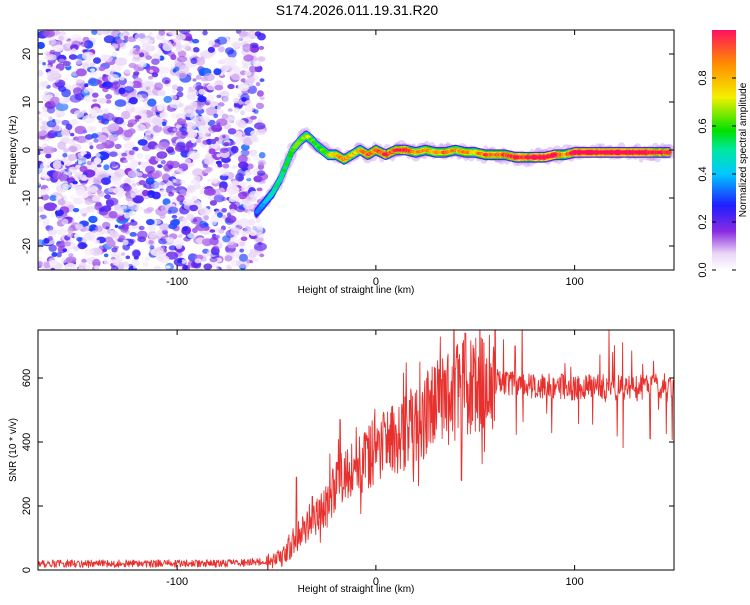  I want to click on spectrogram-y-axis-title: Frequency (Hz), so click(13, 150).